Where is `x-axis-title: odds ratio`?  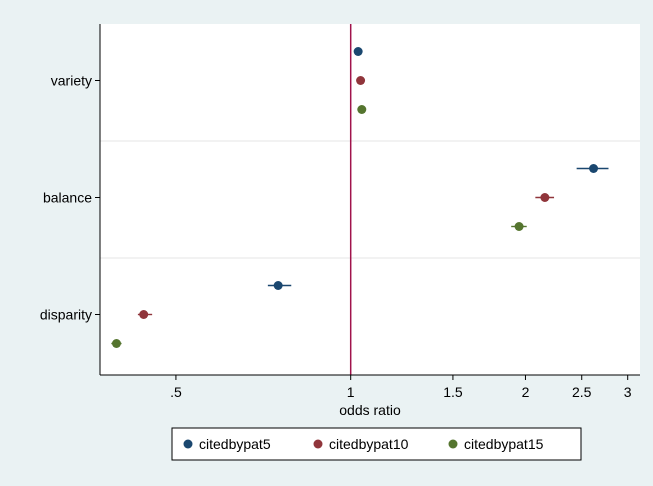
x-axis-title: odds ratio is located at coordinates (370, 410).